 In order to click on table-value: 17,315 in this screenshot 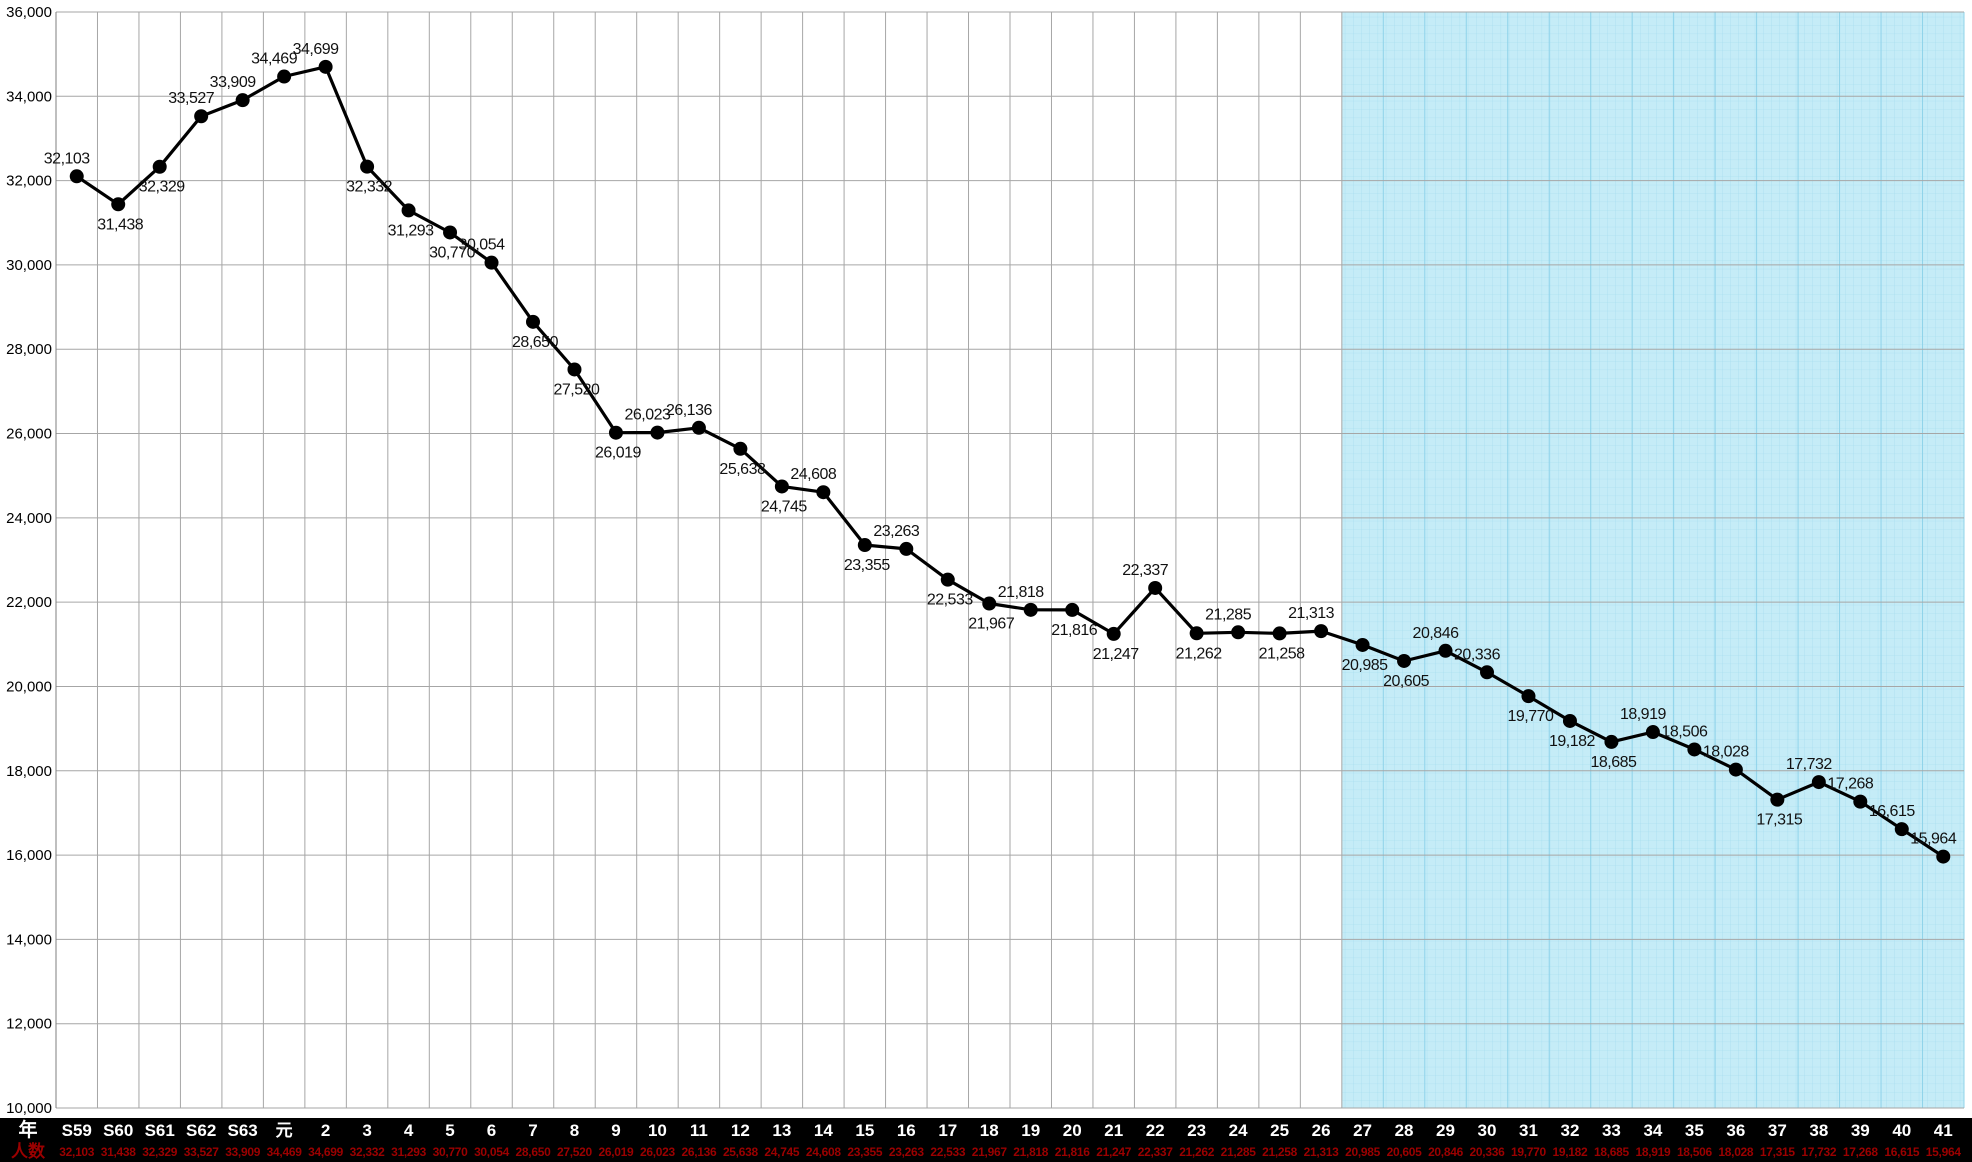, I will do `click(1778, 1152)`.